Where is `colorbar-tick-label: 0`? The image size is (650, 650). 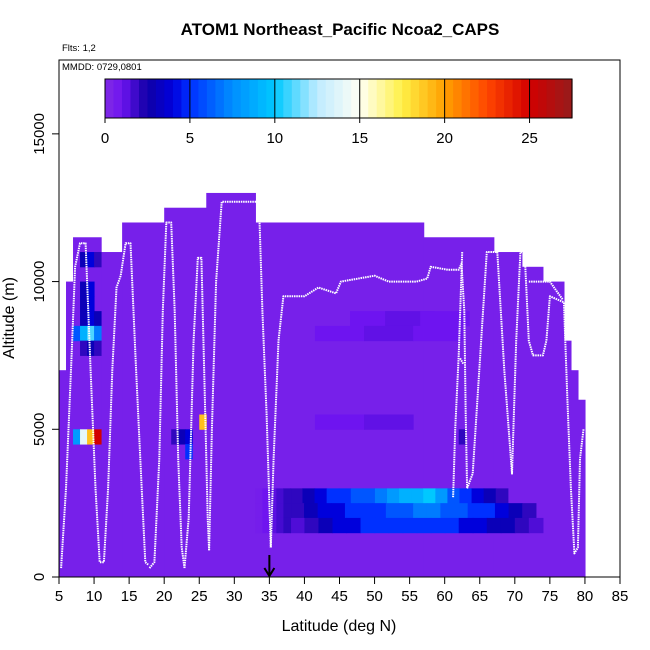
colorbar-tick-label: 0 is located at coordinates (105, 138).